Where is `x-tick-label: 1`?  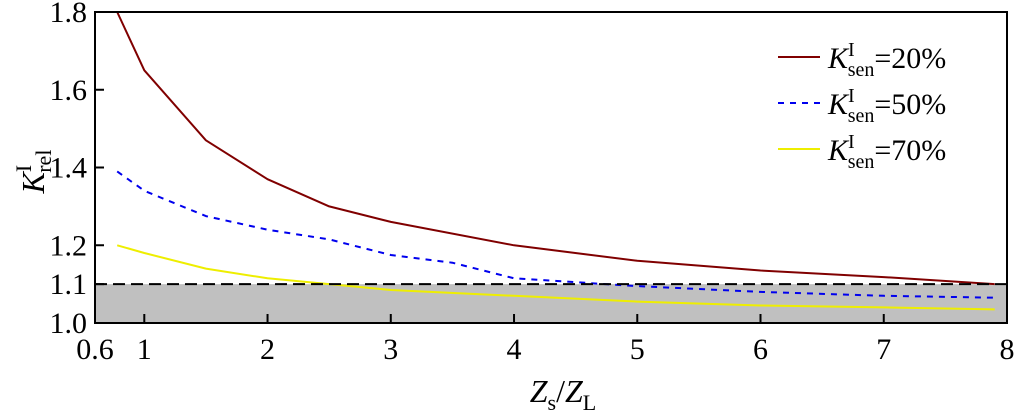 x-tick-label: 1 is located at coordinates (144, 349).